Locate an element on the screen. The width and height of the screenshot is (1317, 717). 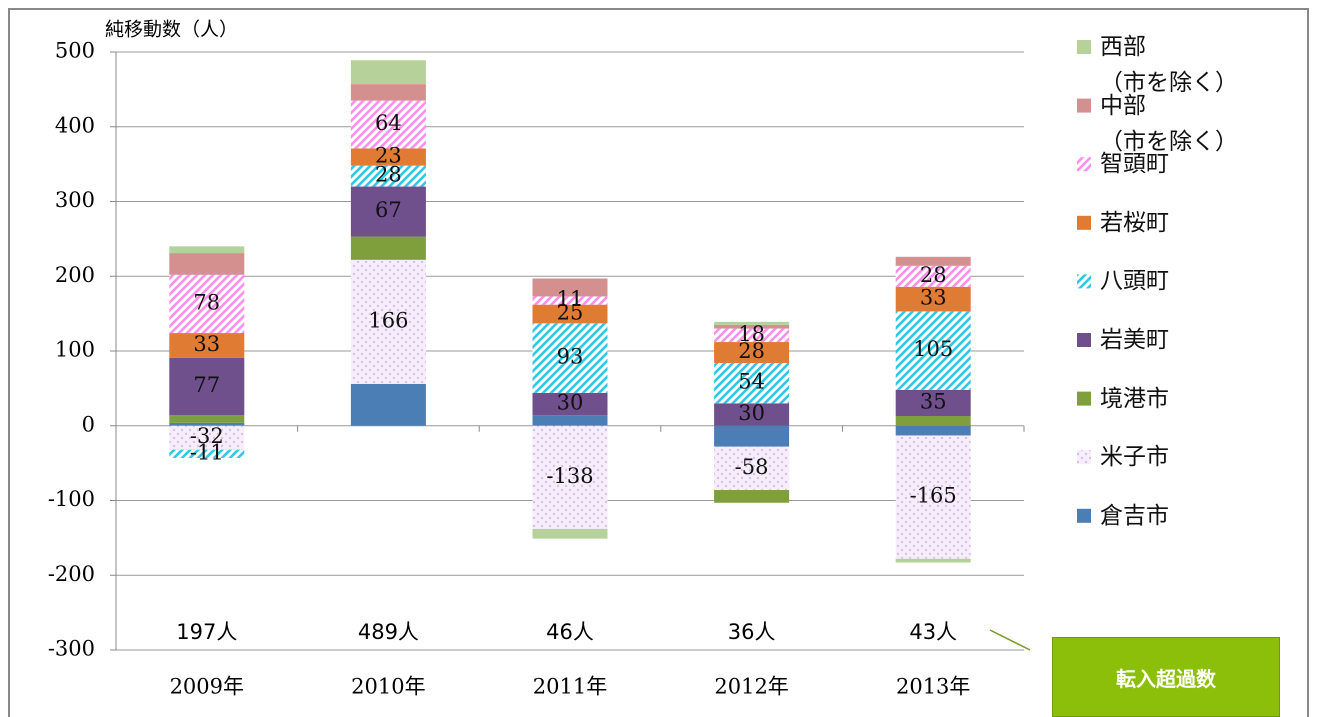
data-label: 25 is located at coordinates (570, 312).